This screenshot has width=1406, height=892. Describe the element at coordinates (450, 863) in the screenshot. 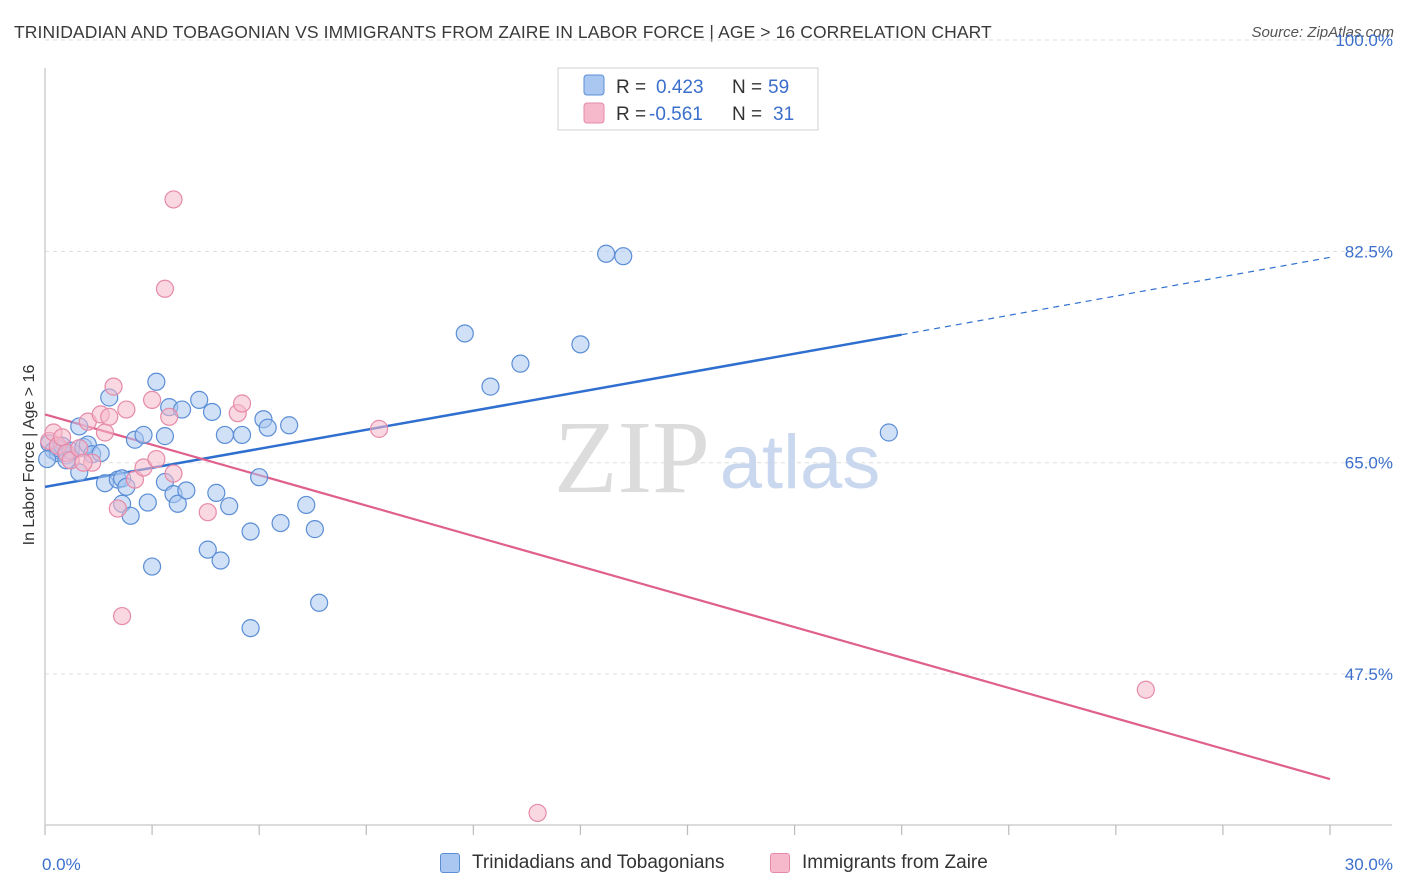

I see `legend-swatch-trinidadians` at that location.